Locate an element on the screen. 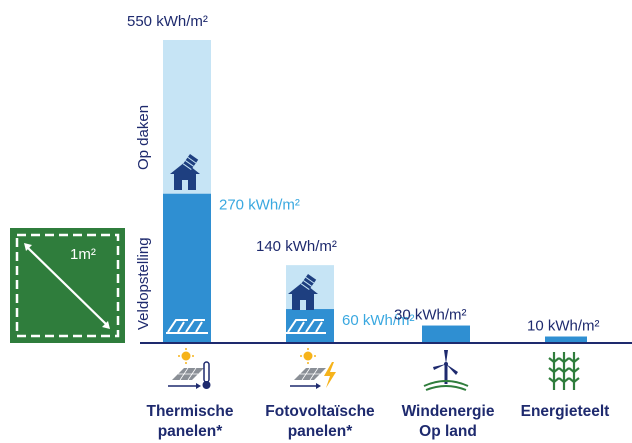  solar-thermal-panel-thermometer-icon is located at coordinates (189, 368).